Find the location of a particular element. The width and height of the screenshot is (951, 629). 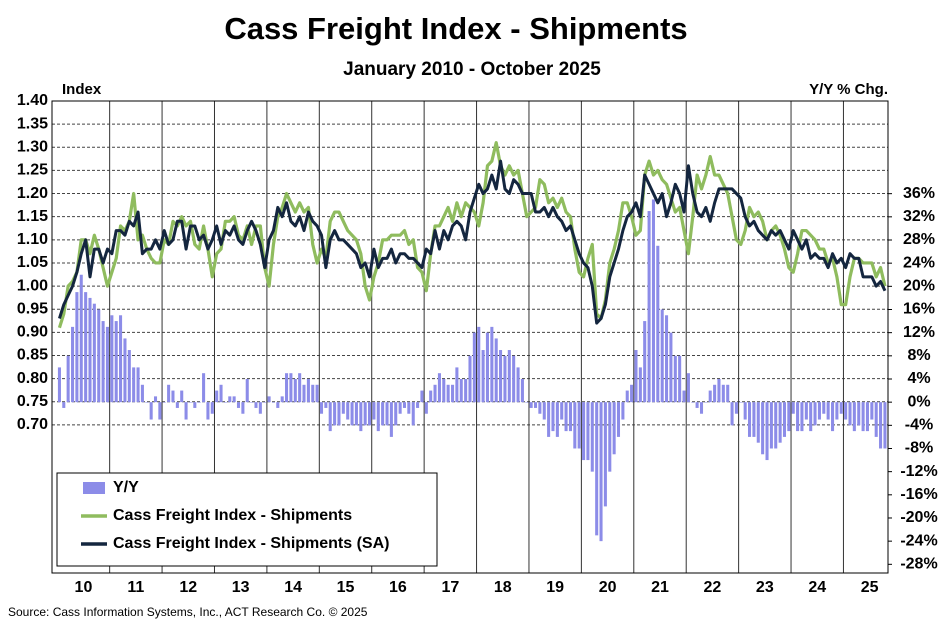

y-tick-label: 1.00 is located at coordinates (32, 285).